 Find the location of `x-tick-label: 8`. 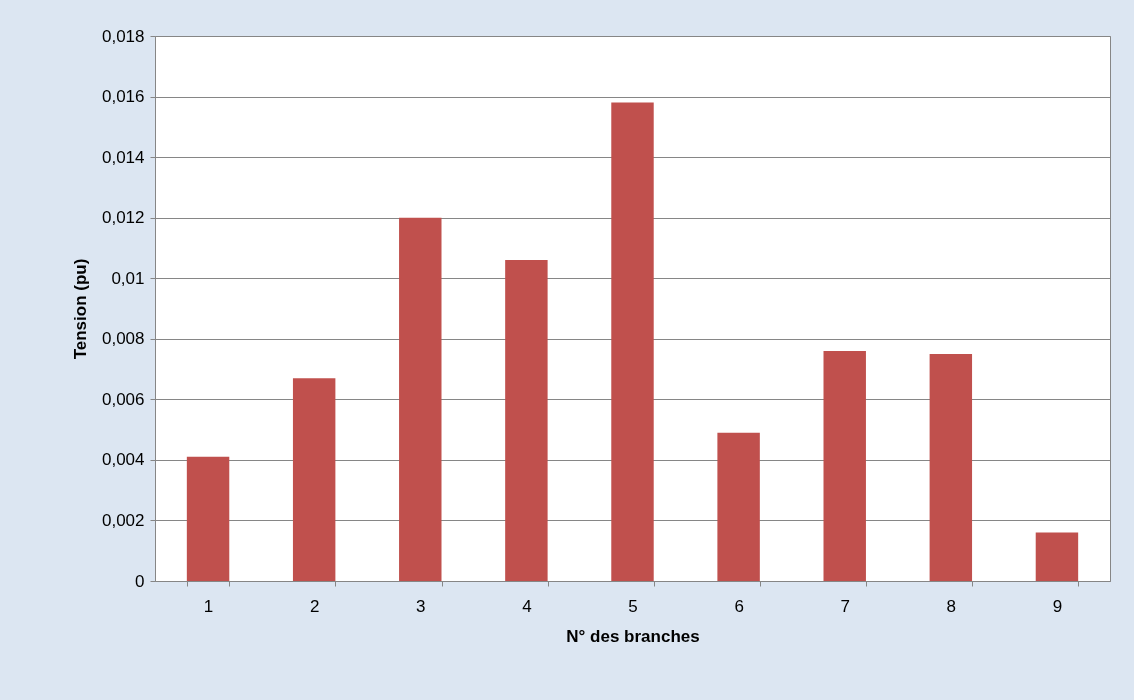

x-tick-label: 8 is located at coordinates (951, 606).